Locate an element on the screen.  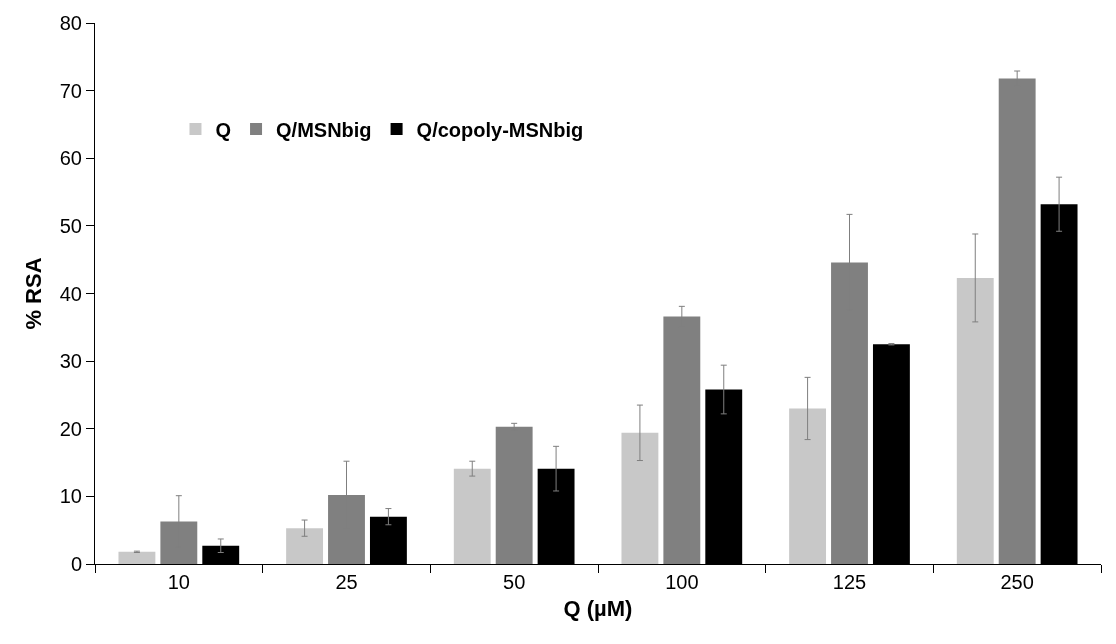
x-tick-label: 10 is located at coordinates (178, 582).